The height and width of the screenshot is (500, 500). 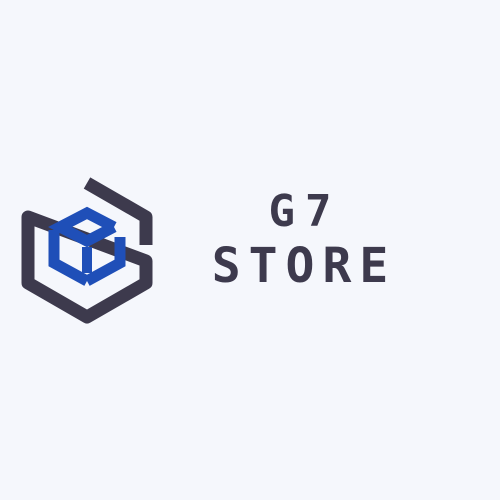 What do you see at coordinates (305, 211) in the screenshot?
I see `brand-name-line1: G7` at bounding box center [305, 211].